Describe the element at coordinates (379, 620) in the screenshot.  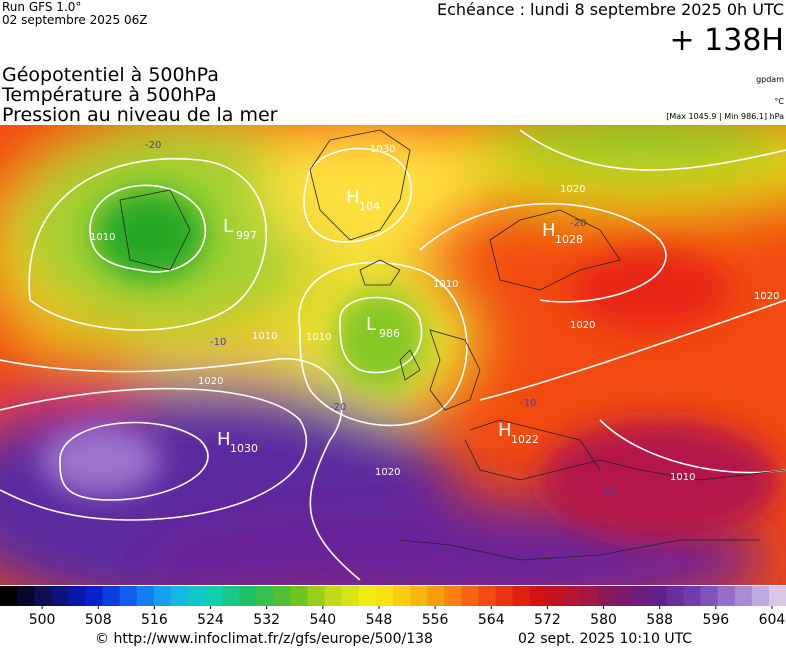
I see `colorbar-tick-label: 548` at that location.